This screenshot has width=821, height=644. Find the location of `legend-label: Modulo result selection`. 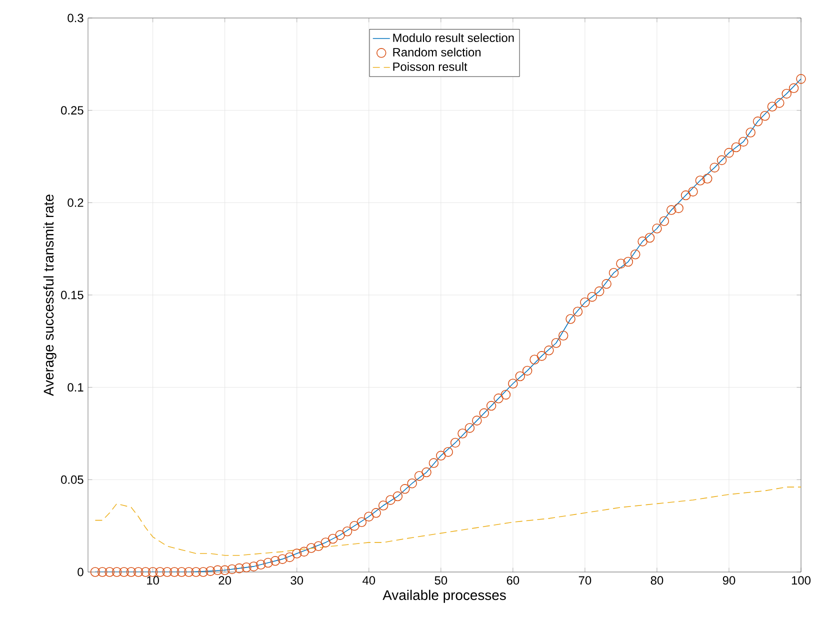

legend-label: Modulo result selection is located at coordinates (453, 37).